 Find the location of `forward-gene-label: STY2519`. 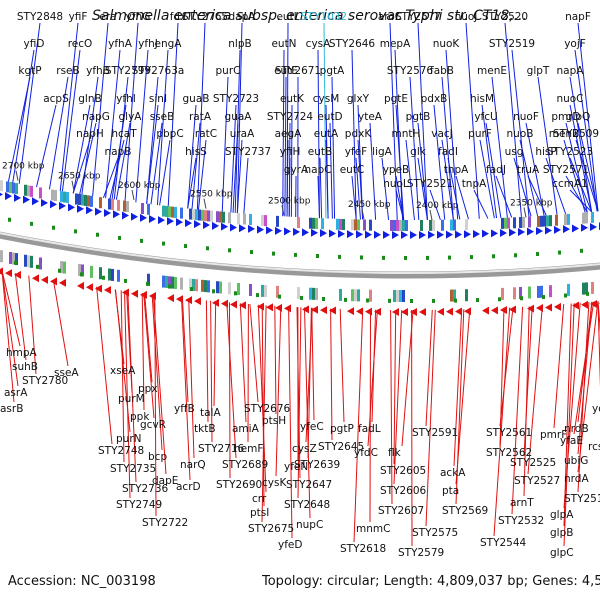

forward-gene-label: STY2519 is located at coordinates (512, 44).